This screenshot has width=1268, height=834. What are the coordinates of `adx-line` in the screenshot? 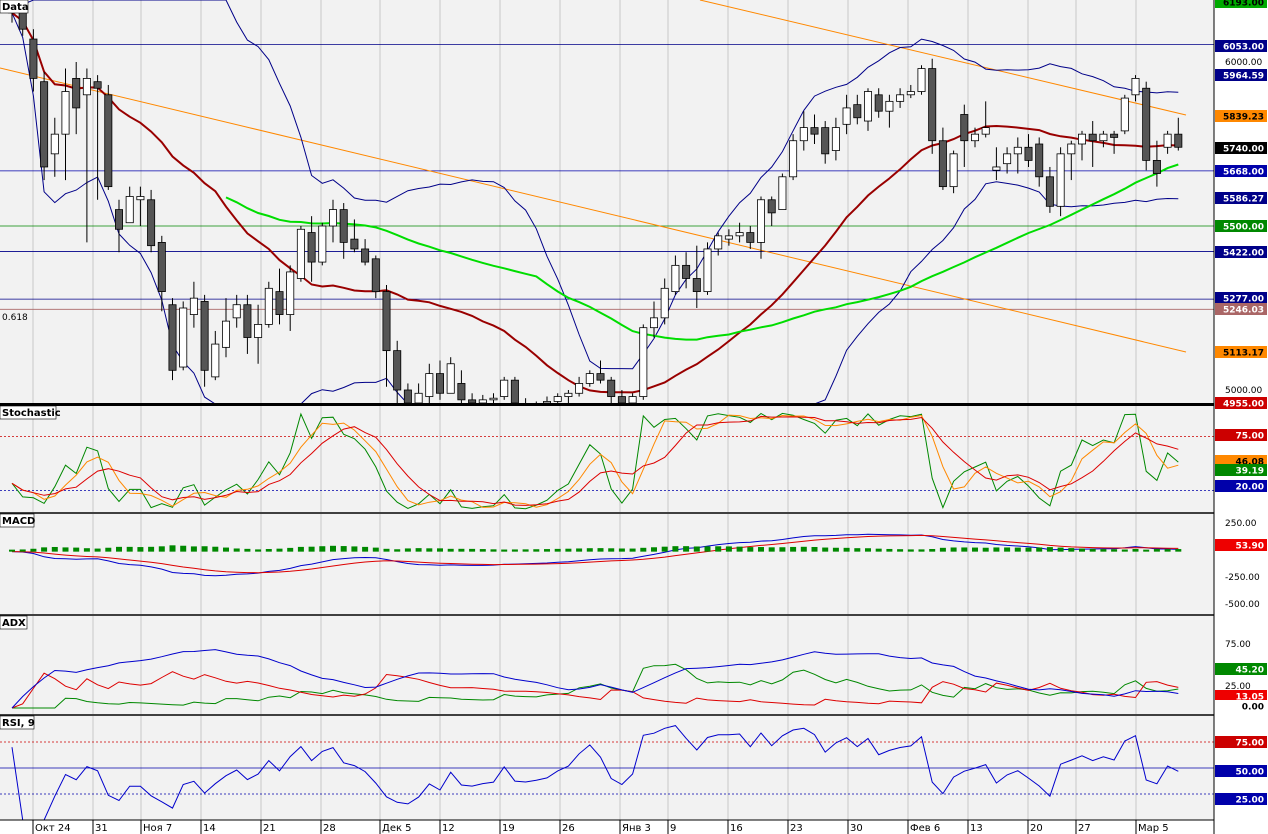 It's located at (595, 679).